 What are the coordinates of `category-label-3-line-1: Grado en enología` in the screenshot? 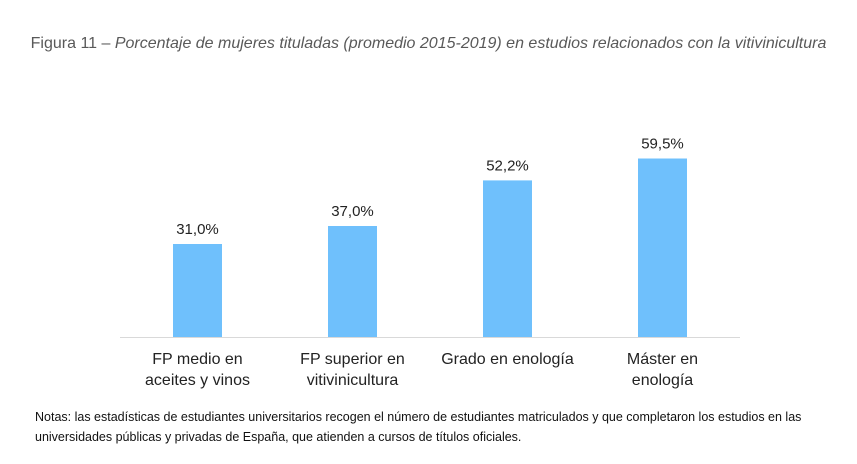 It's located at (507, 359).